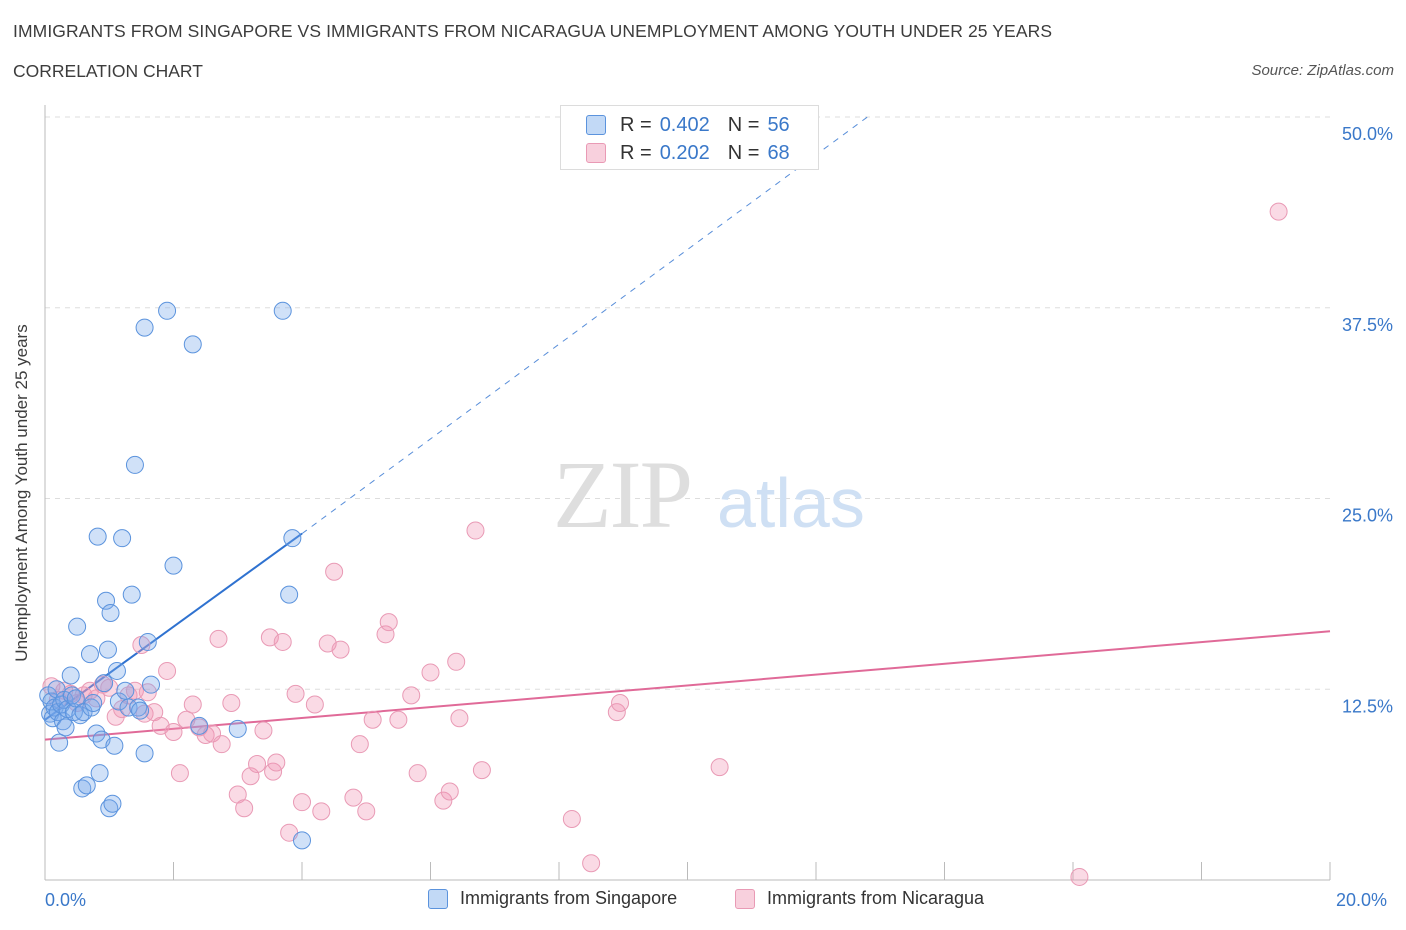 The image size is (1406, 930). I want to click on series-legend-nicaragua: Immigrants from Nicaragua, so click(859, 898).